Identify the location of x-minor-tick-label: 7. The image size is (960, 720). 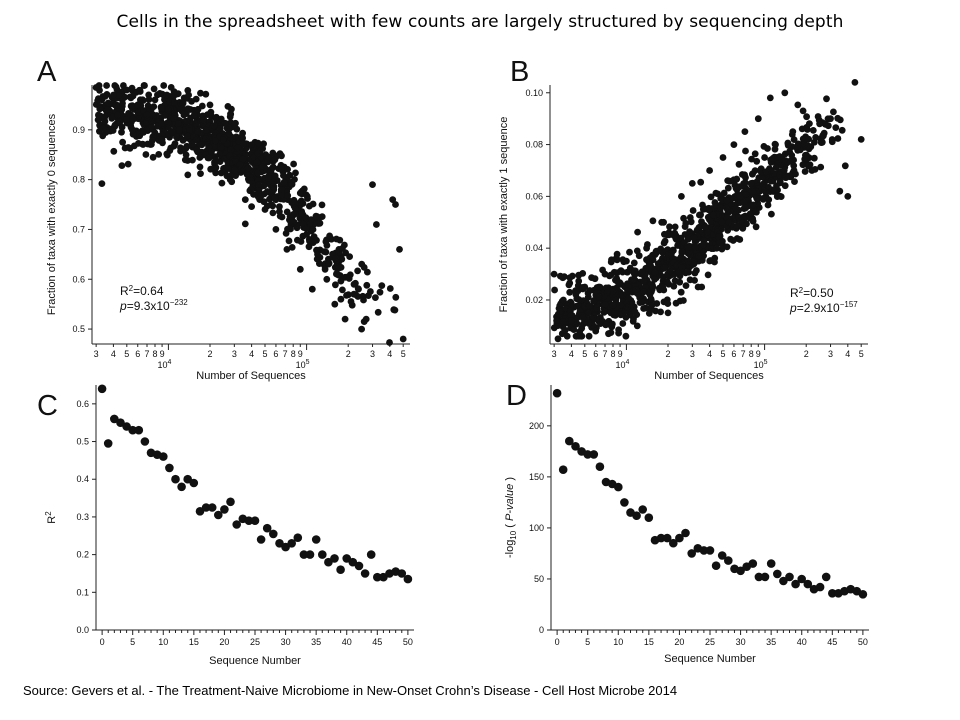
(285, 354).